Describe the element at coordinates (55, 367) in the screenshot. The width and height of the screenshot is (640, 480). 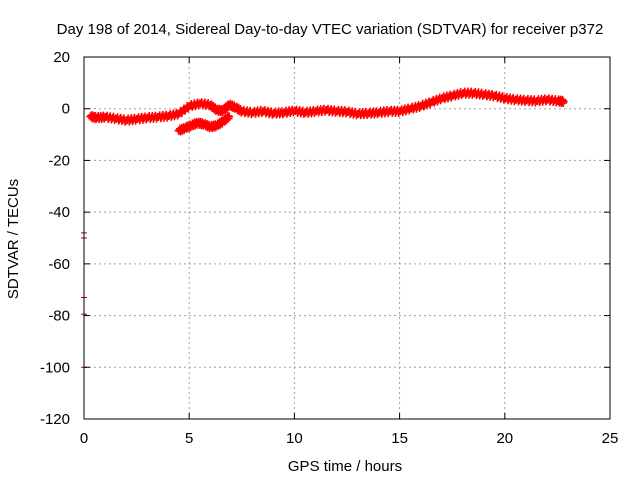
I see `y-tick-label: -100` at that location.